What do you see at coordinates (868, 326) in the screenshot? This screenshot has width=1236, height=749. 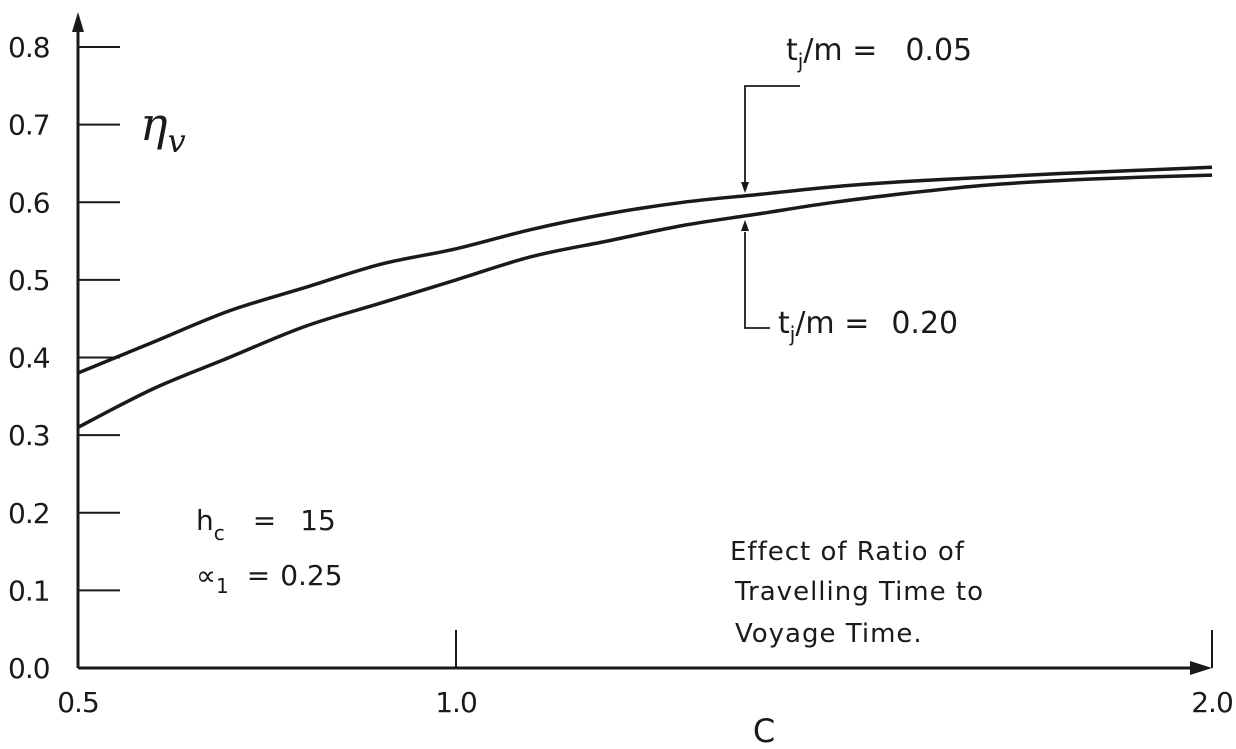 I see `lower-curve-label-text: tj/m = 0.20` at bounding box center [868, 326].